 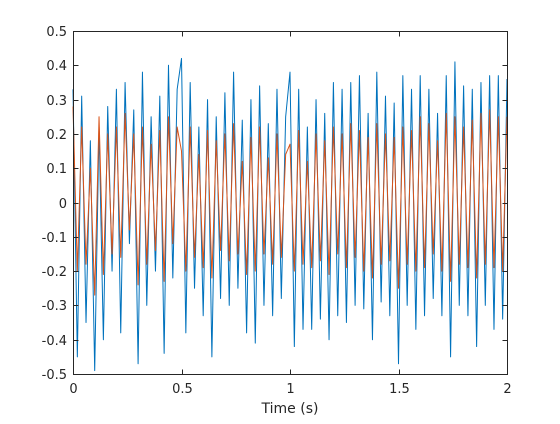 What do you see at coordinates (73, 389) in the screenshot?
I see `x-tick-label: 0` at bounding box center [73, 389].